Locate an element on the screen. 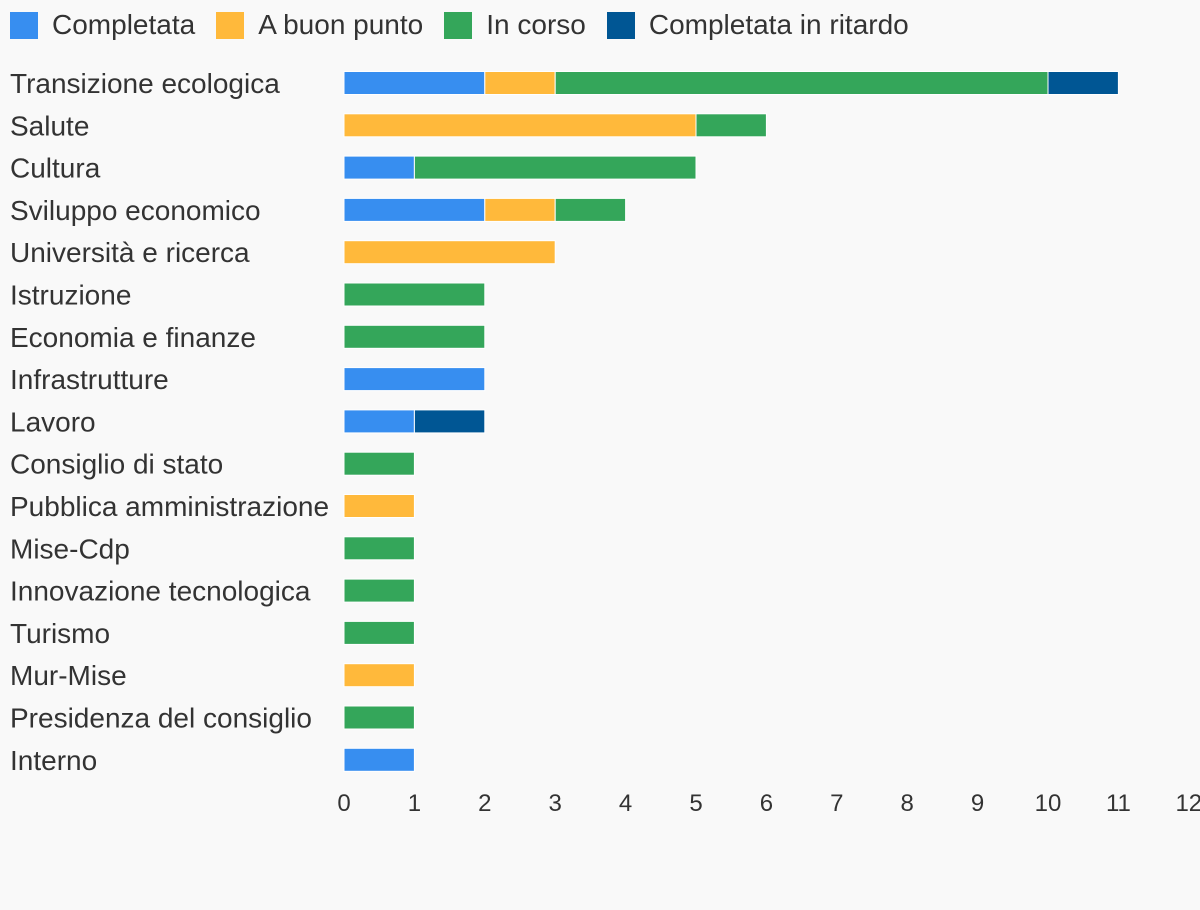 The image size is (1200, 910). legend-swatch-completata-in-ritardo is located at coordinates (620, 25).